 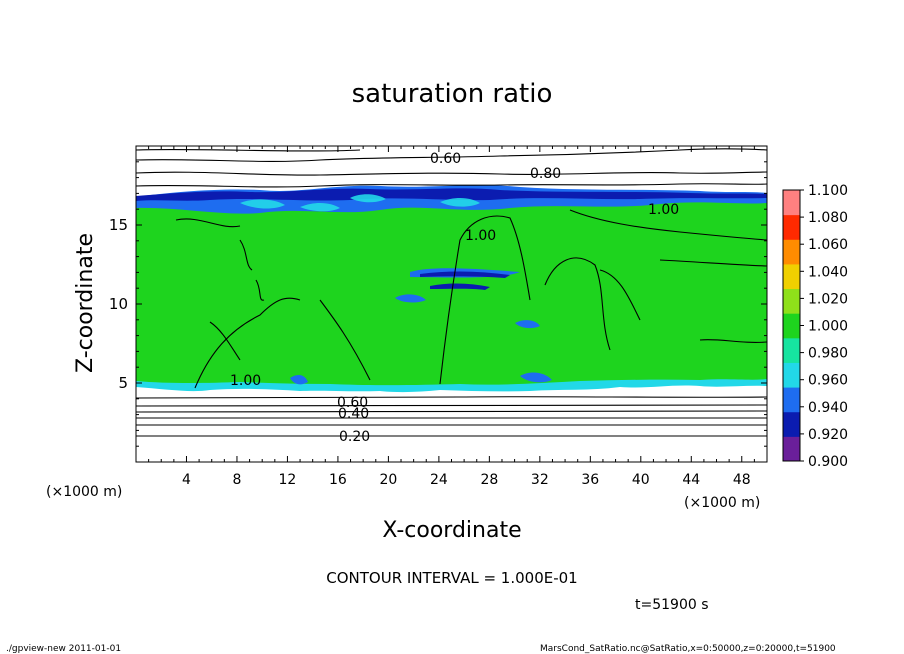 I want to click on y-tick-label: 15, so click(x=118, y=225).